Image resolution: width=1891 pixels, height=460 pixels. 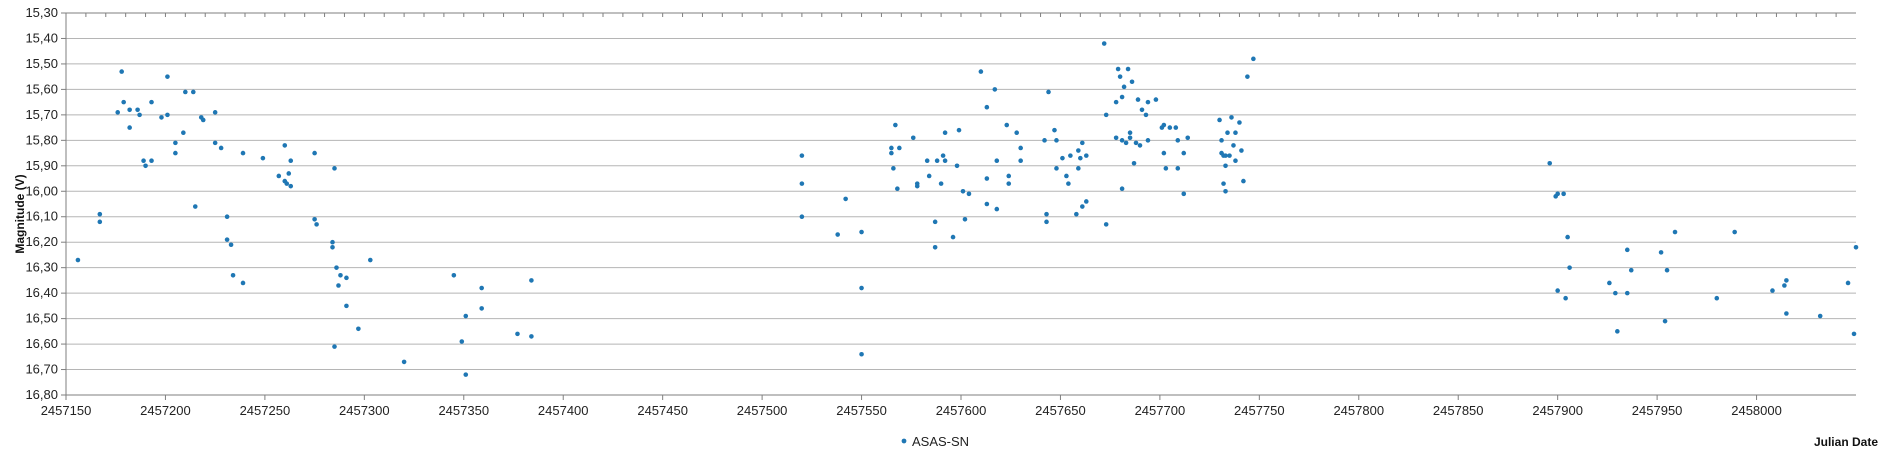 I want to click on x-tick-label: 2457500, so click(x=762, y=410).